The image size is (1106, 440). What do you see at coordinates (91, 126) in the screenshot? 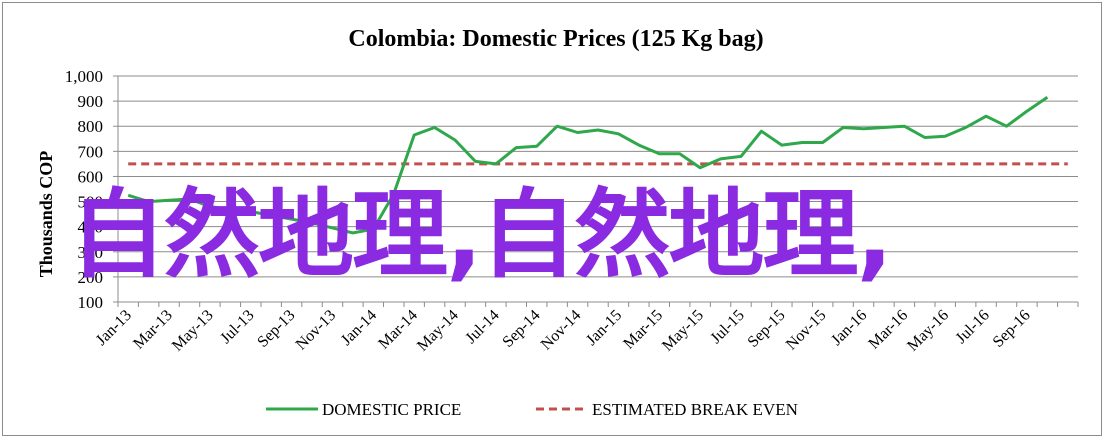
I see `y-tick-label: 800` at bounding box center [91, 126].